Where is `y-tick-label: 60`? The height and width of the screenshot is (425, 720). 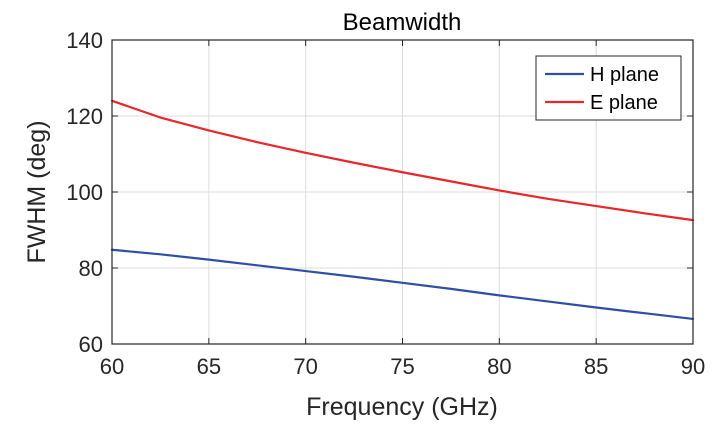
y-tick-label: 60 is located at coordinates (91, 344).